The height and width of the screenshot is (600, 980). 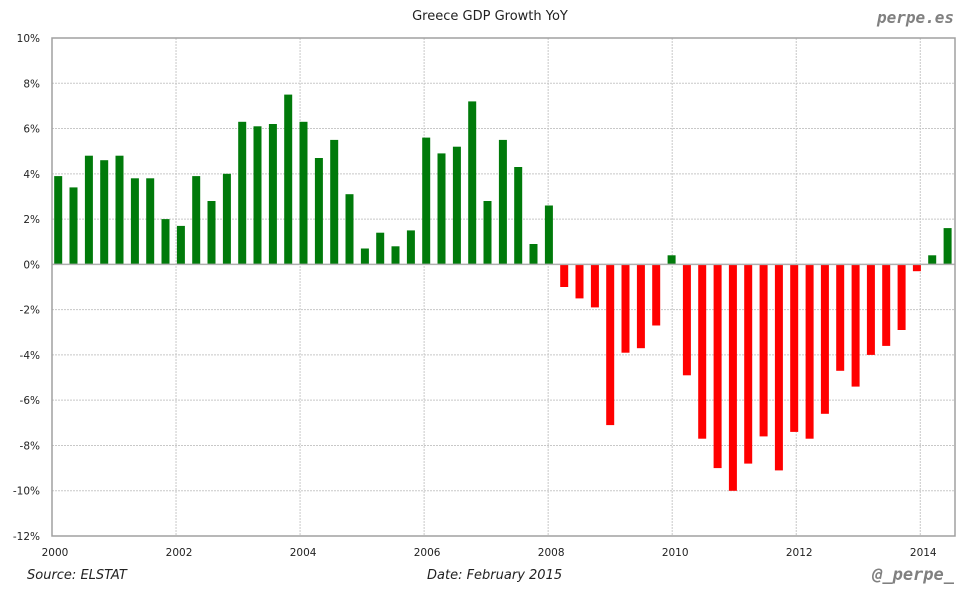 What do you see at coordinates (73, 226) in the screenshot?
I see `bar-2000Q2` at bounding box center [73, 226].